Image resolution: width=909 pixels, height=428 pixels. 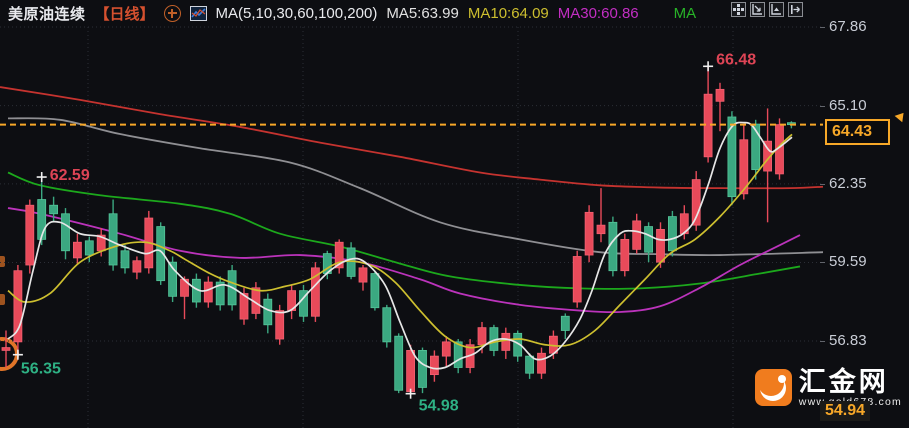 I want to click on ma-formula-label: MA(5,10,30,60,100,200), so click(x=296, y=13).